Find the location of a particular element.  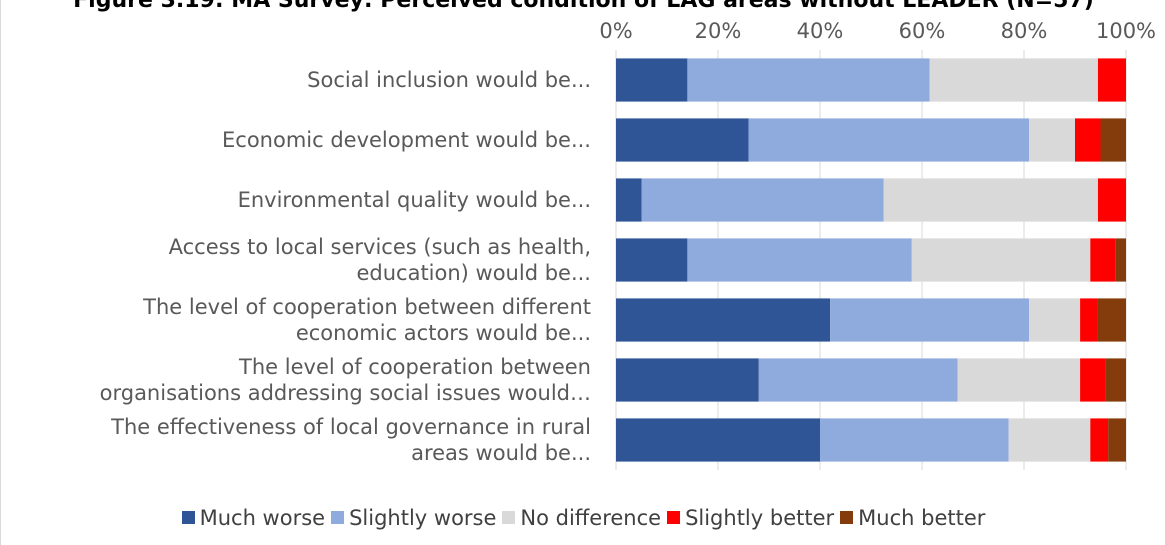

legend-label: Slightly better is located at coordinates (760, 517).